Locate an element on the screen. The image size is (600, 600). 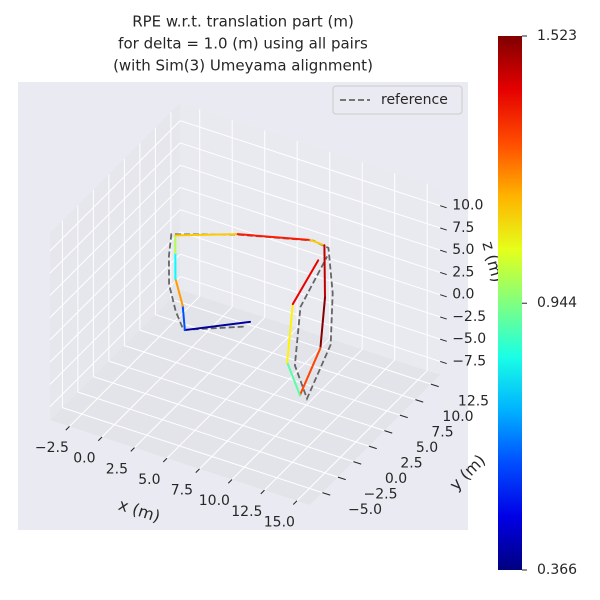
y-tick-label: −5.0 is located at coordinates (365, 510).